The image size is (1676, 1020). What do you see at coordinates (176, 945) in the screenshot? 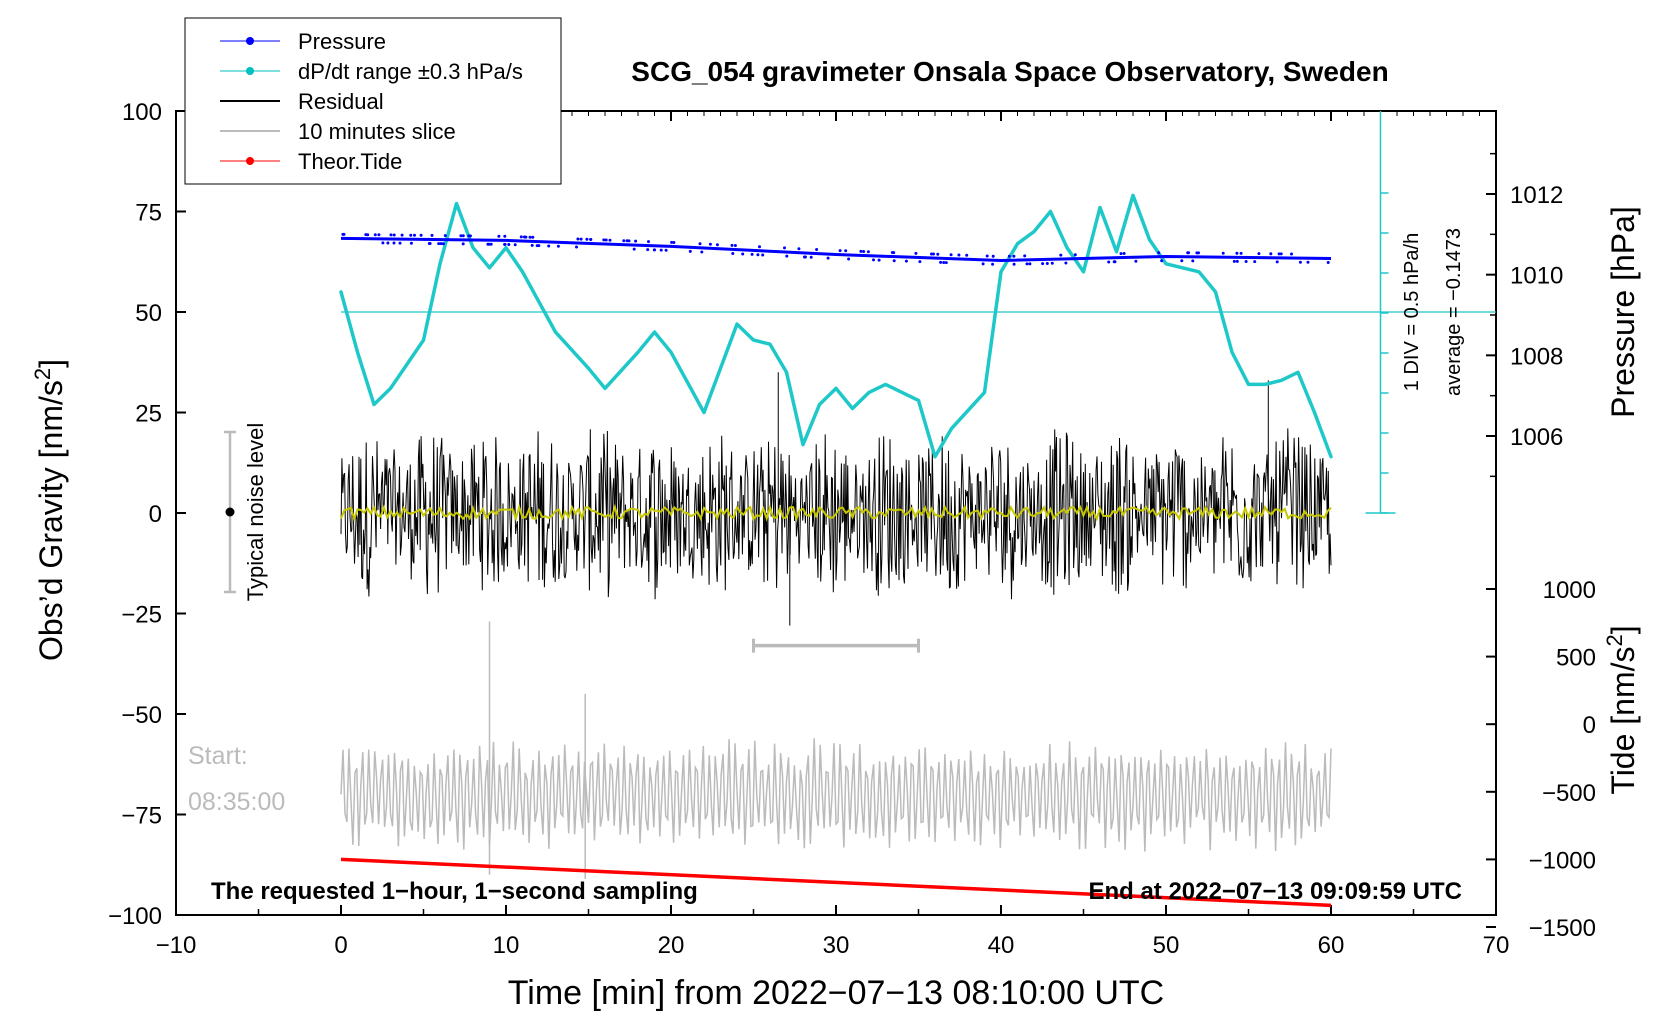
I see `x-tick-label: −10` at bounding box center [176, 945].